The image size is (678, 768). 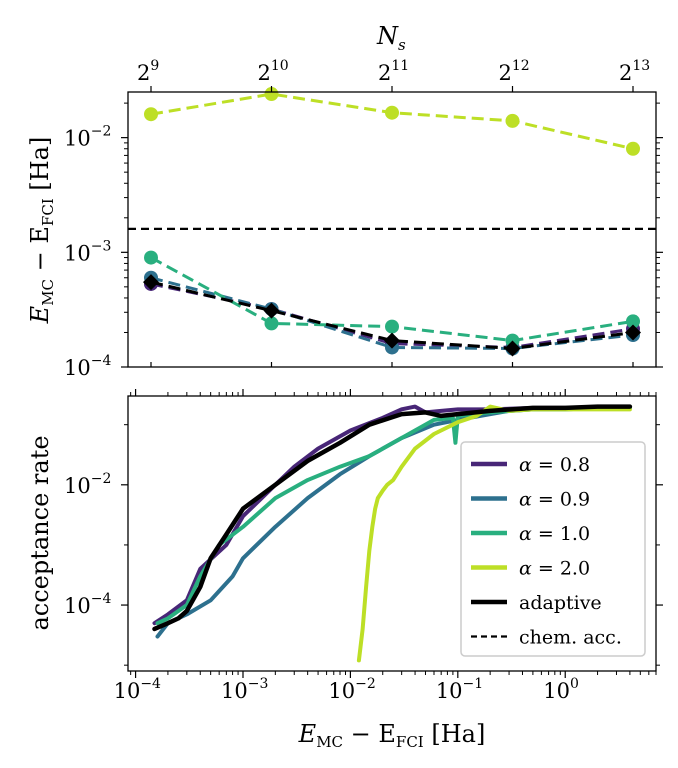 What do you see at coordinates (473, 684) in the screenshot?
I see `tick-exp: −1` at bounding box center [473, 684].